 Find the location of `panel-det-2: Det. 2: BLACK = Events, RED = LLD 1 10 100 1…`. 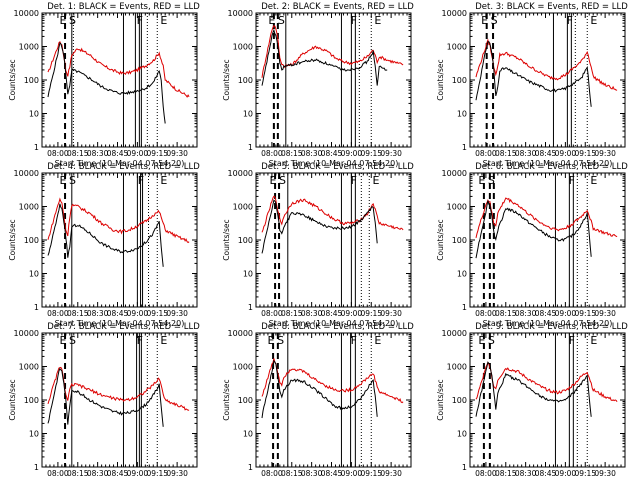

panel-det-2: Det. 2: BLACK = Events, RED = LLD 1 10 100 1… is located at coordinates (318, 85).